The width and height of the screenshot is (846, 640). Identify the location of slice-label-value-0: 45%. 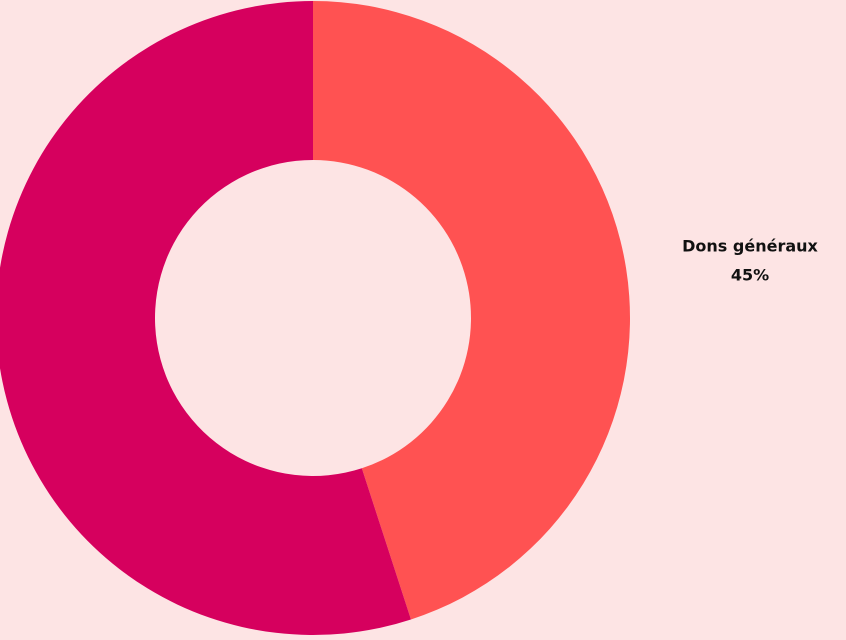
(750, 275).